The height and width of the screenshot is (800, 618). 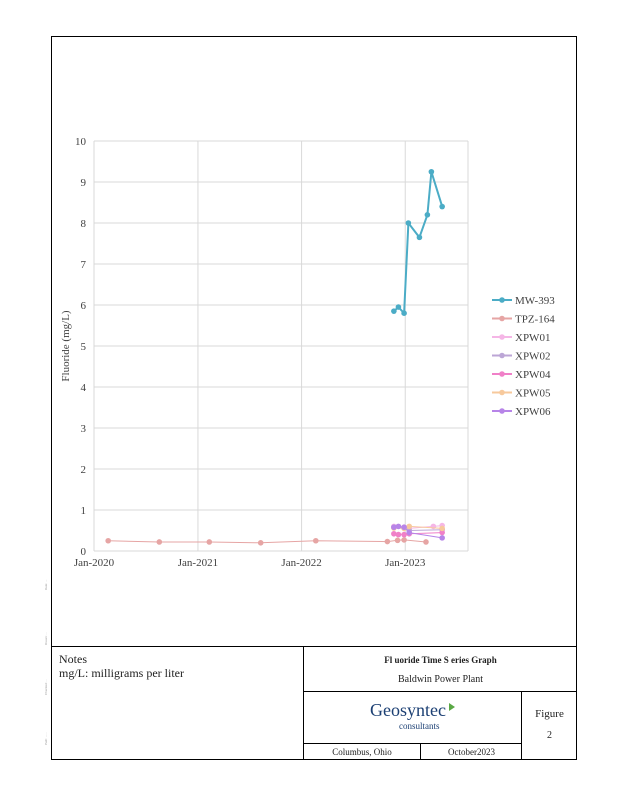 I want to click on notes-title: Notes, so click(x=73, y=659).